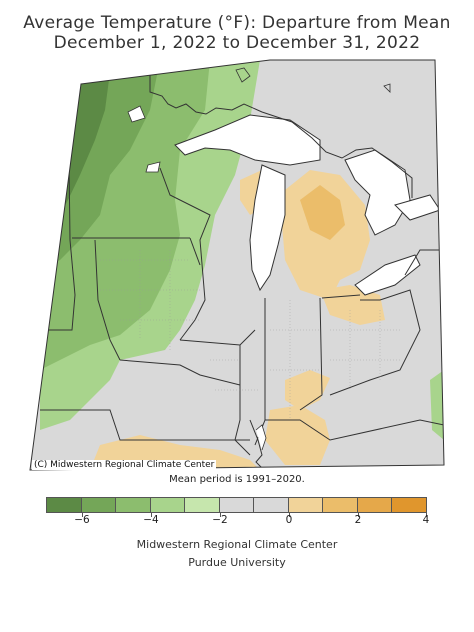 The width and height of the screenshot is (474, 632). Describe the element at coordinates (289, 520) in the screenshot. I see `legend-label-0: 0` at that location.